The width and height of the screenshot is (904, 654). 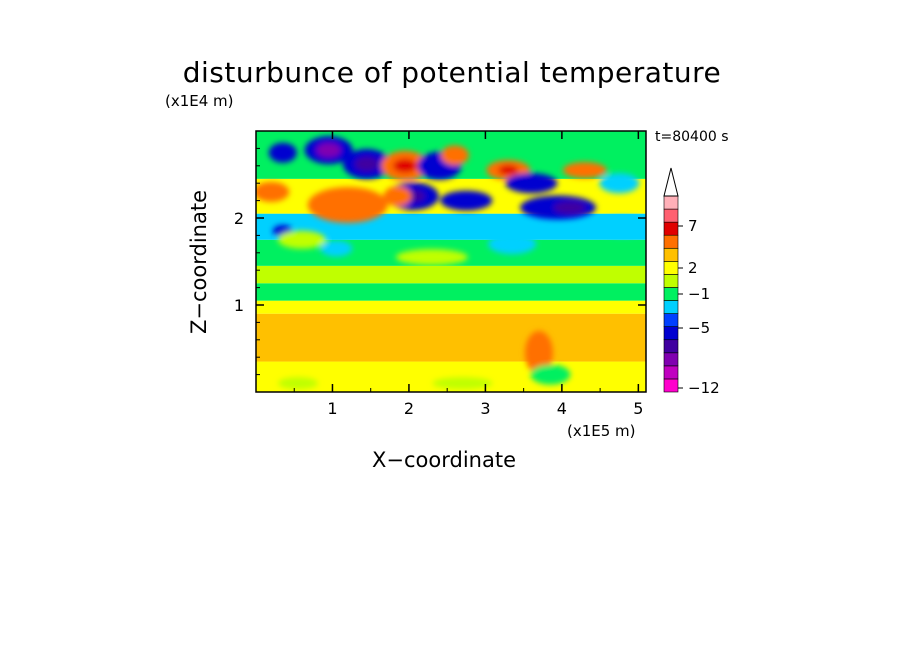 What do you see at coordinates (699, 294) in the screenshot?
I see `colorbar-tick-label: −1` at bounding box center [699, 294].